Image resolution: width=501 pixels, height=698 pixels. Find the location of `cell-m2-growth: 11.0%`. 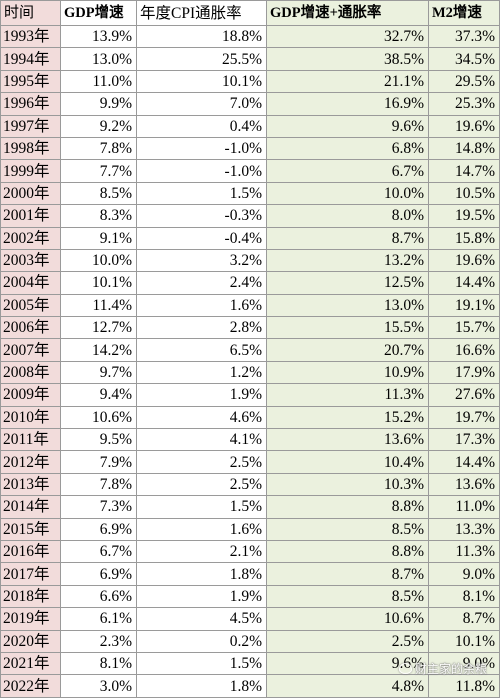

cell-m2-growth: 11.0% is located at coordinates (464, 507).